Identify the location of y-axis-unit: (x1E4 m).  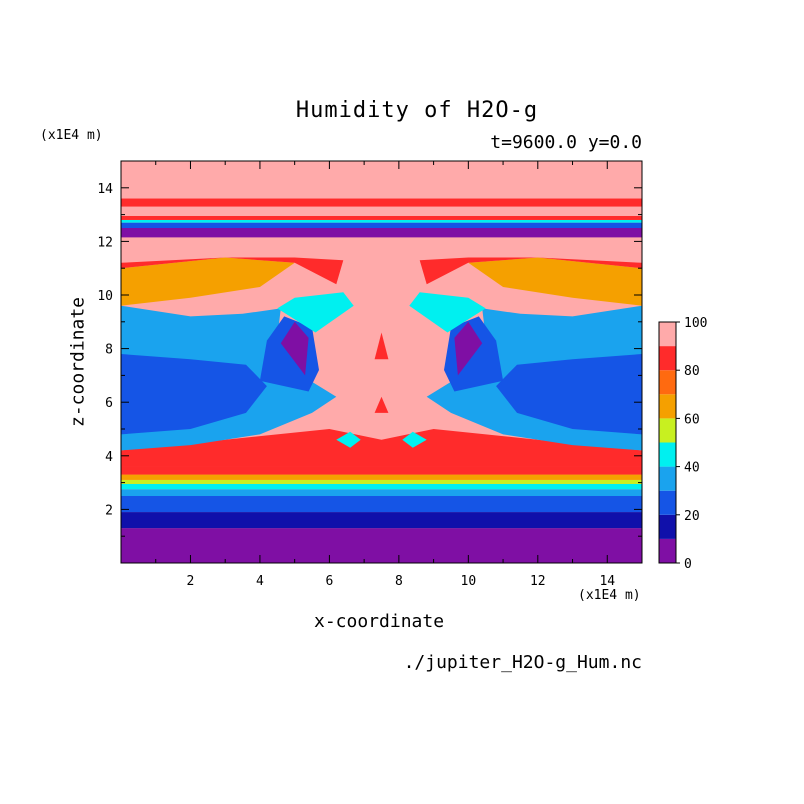
(71, 135).